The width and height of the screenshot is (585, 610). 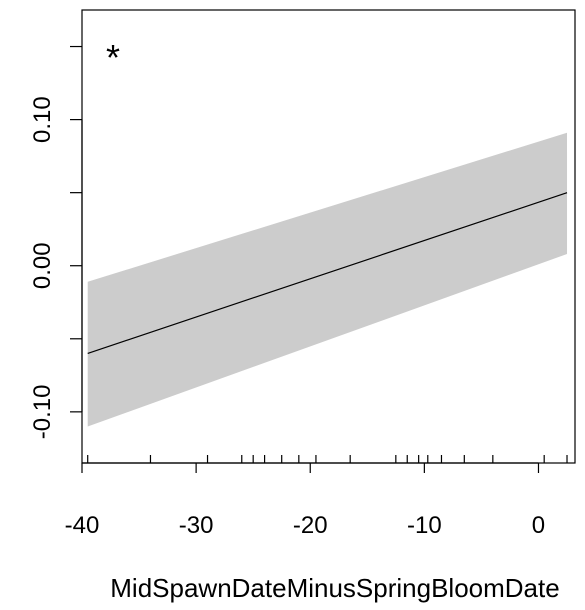 What do you see at coordinates (113, 57) in the screenshot?
I see `significance-annotation: *` at bounding box center [113, 57].